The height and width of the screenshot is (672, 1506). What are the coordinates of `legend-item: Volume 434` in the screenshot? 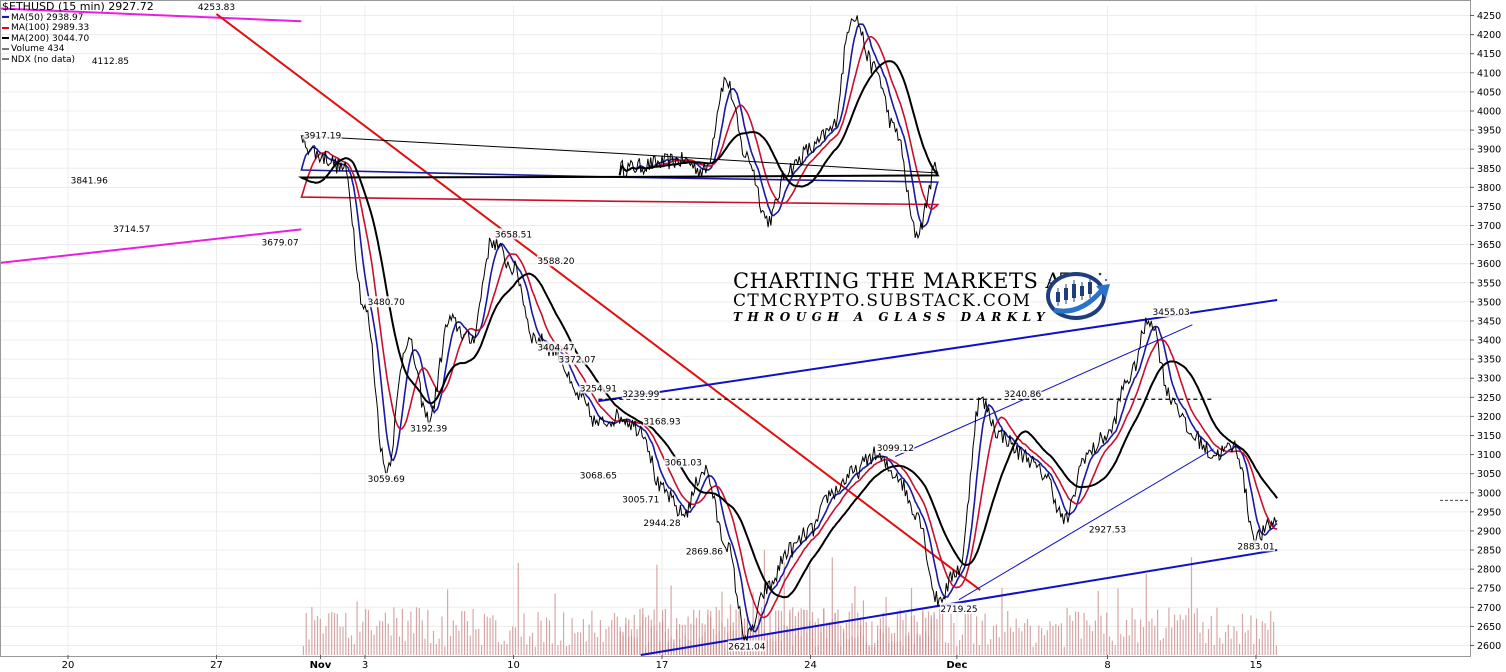 It's located at (78, 49).